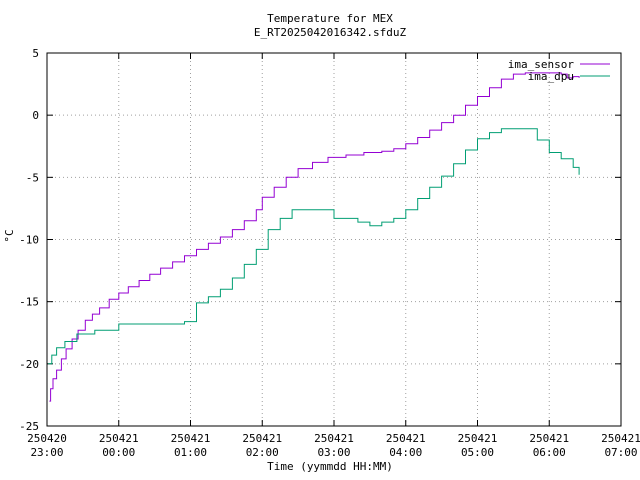  I want to click on y-tick-label: -15, so click(29, 302).